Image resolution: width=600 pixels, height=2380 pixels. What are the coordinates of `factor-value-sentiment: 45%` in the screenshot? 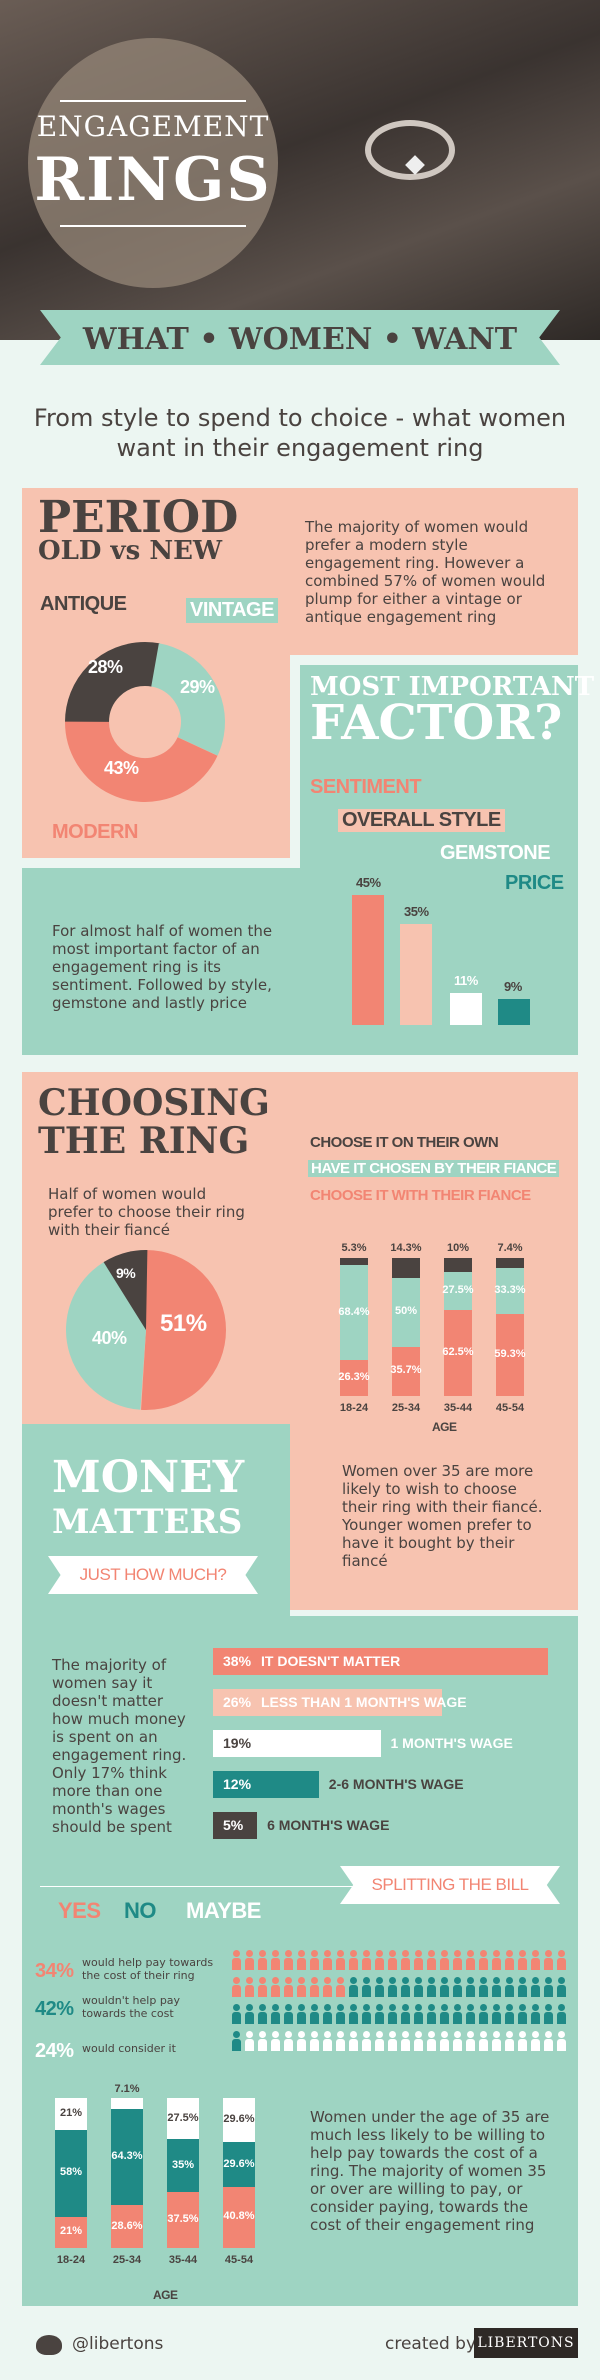 It's located at (368, 882).